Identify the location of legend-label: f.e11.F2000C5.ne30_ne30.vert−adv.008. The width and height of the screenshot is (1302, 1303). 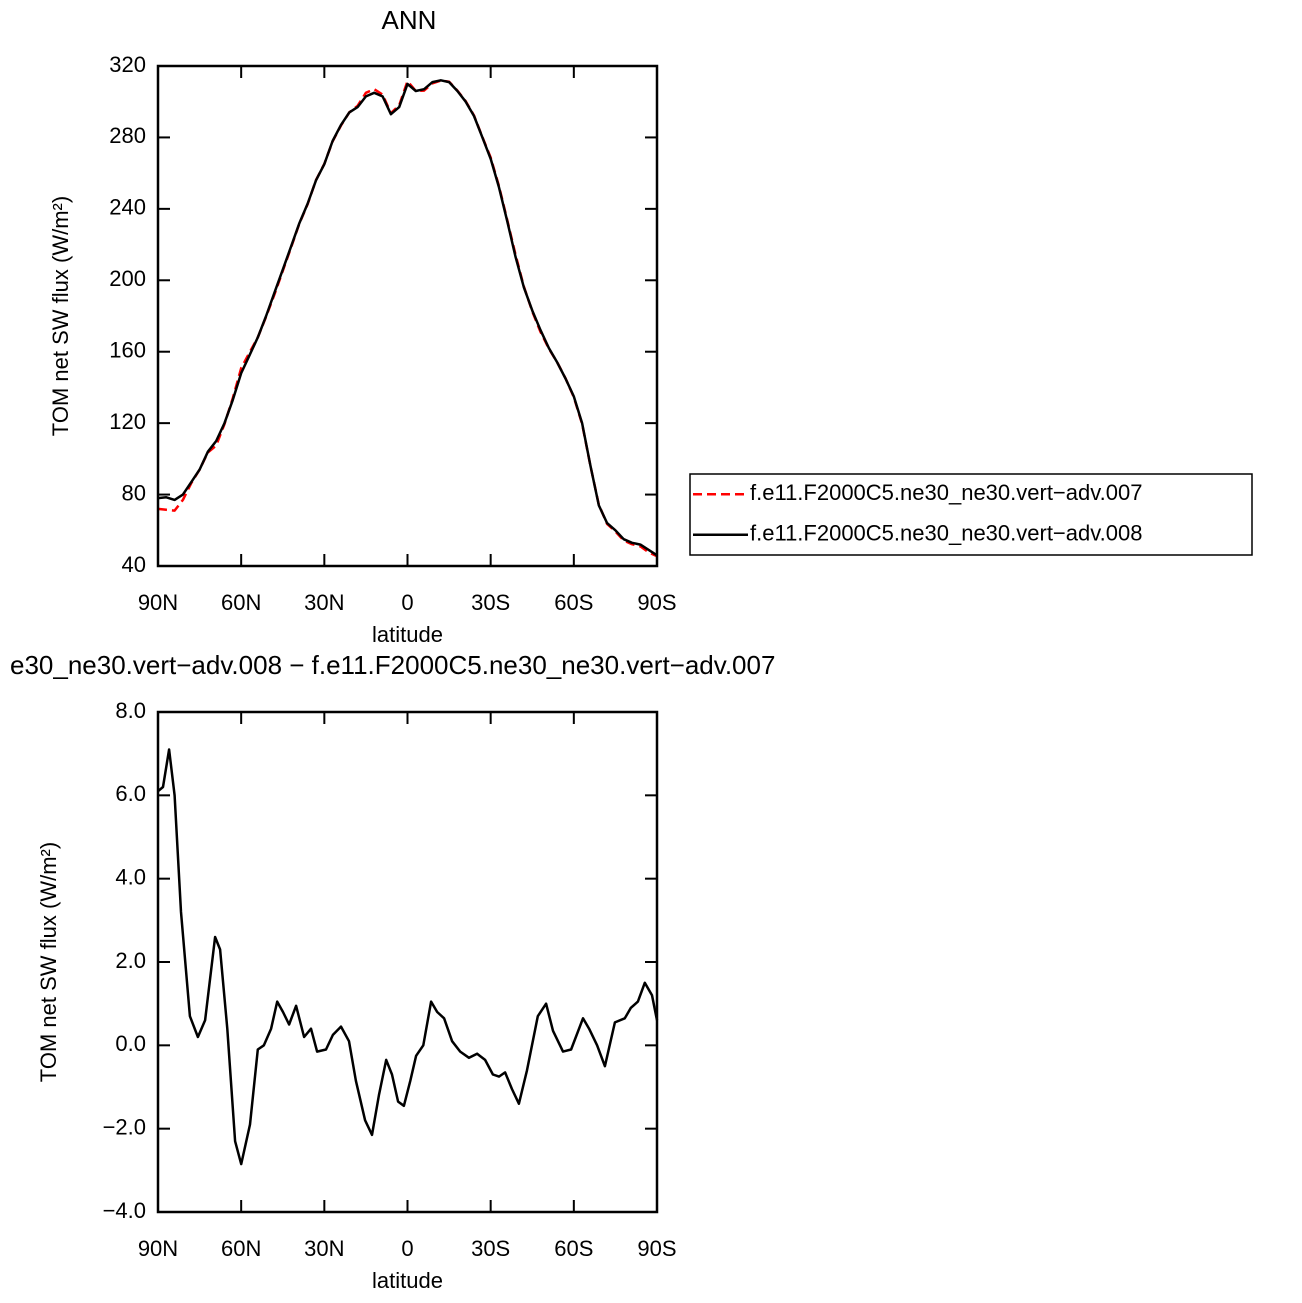
(946, 533).